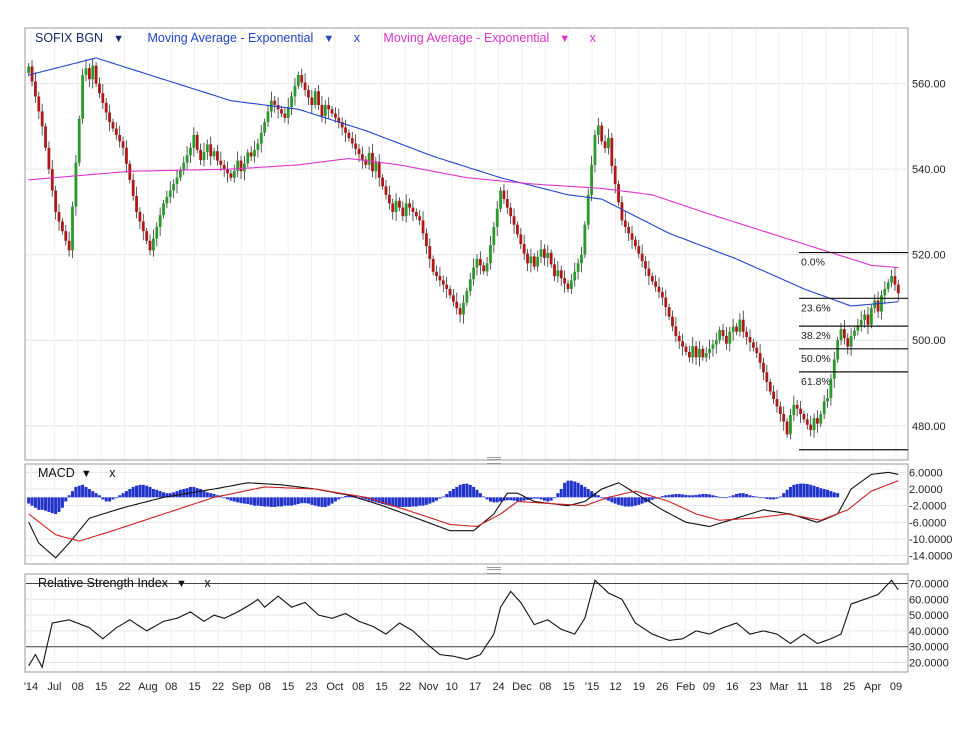 The height and width of the screenshot is (729, 965). Describe the element at coordinates (56, 473) in the screenshot. I see `macd-title: MACD` at that location.